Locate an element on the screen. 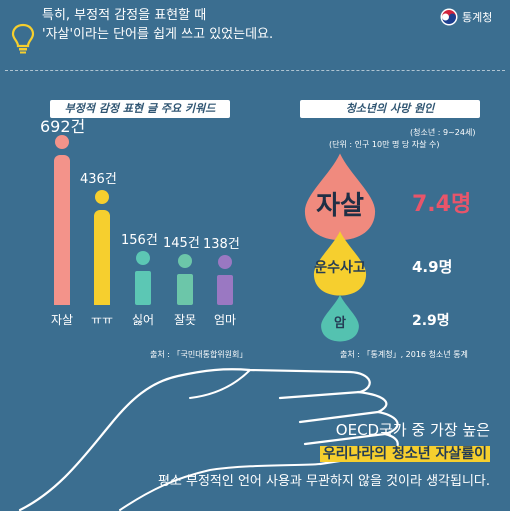  death-cause-value-3: 2.9명 is located at coordinates (431, 321).